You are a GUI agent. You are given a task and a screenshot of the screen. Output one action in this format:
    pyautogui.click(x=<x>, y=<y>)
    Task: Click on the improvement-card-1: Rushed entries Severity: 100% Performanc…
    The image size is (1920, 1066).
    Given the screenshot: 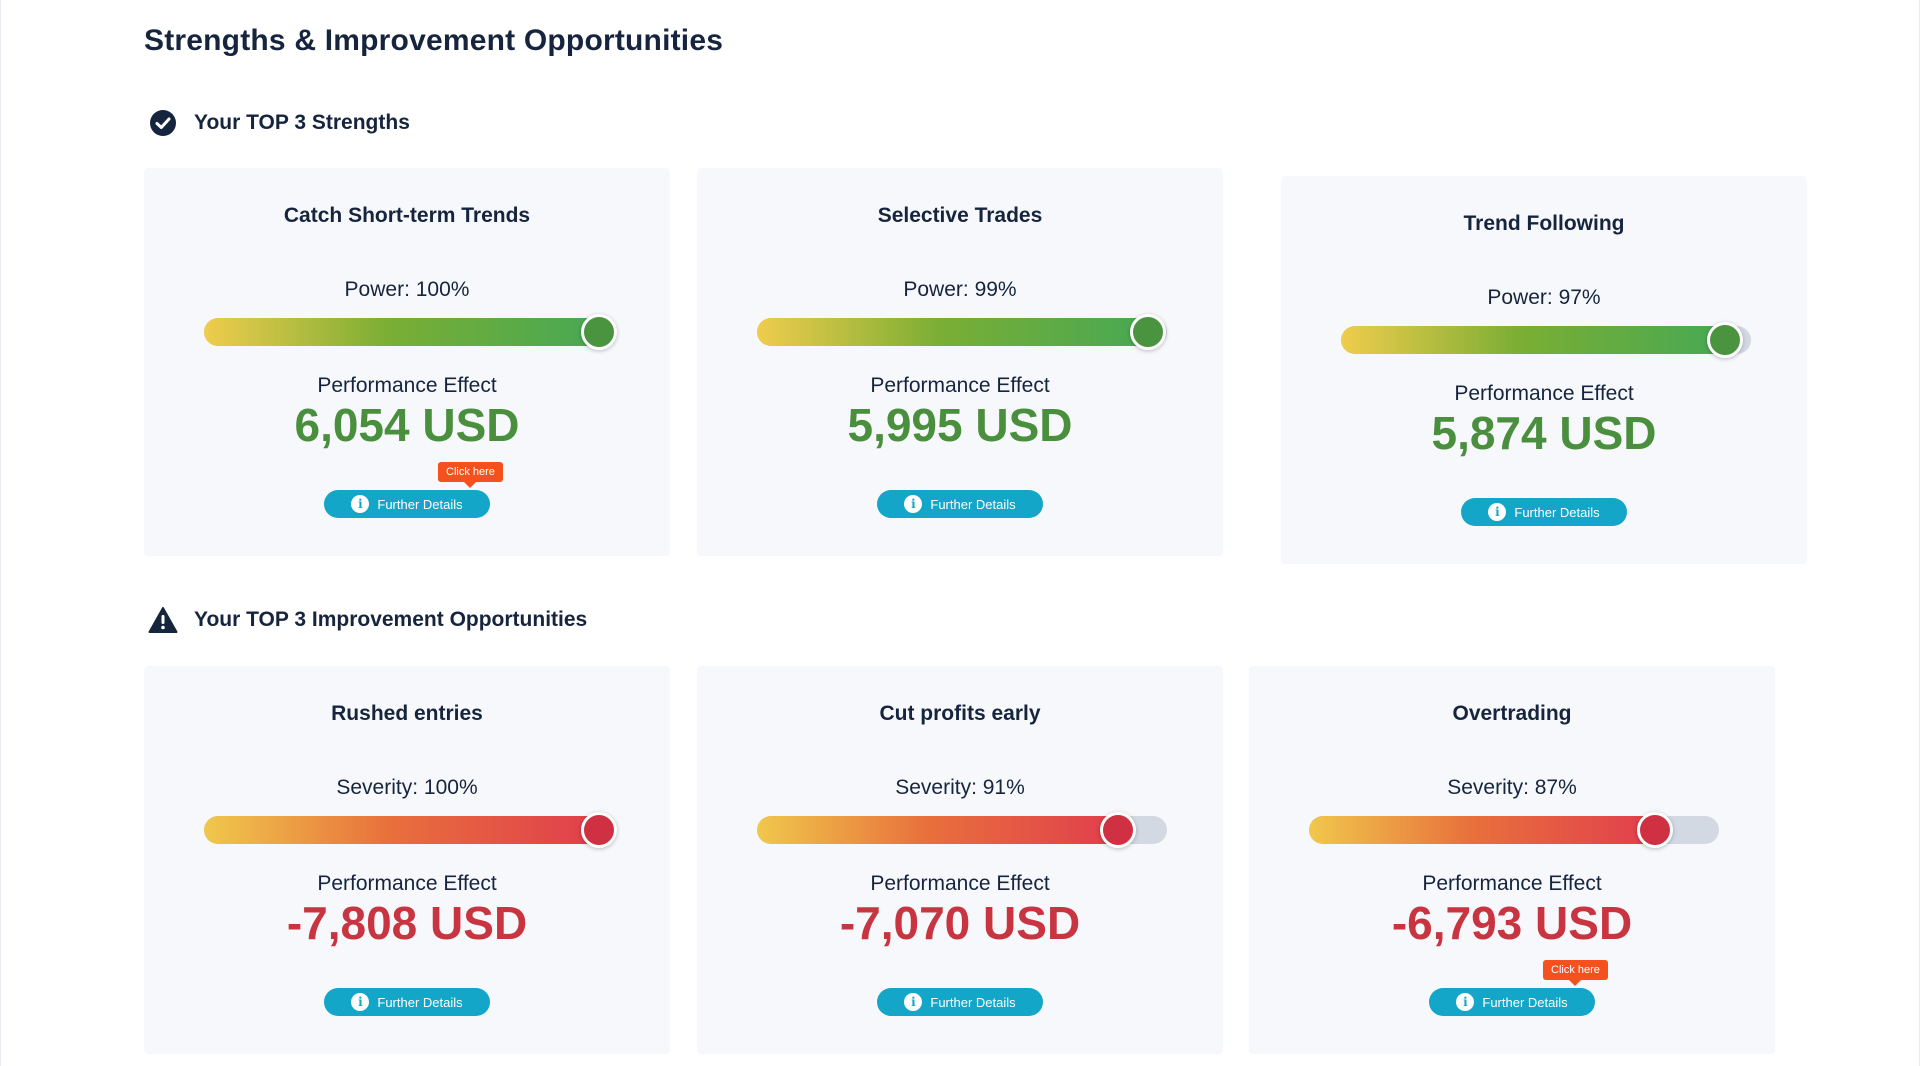 What is the action you would take?
    pyautogui.click(x=407, y=860)
    